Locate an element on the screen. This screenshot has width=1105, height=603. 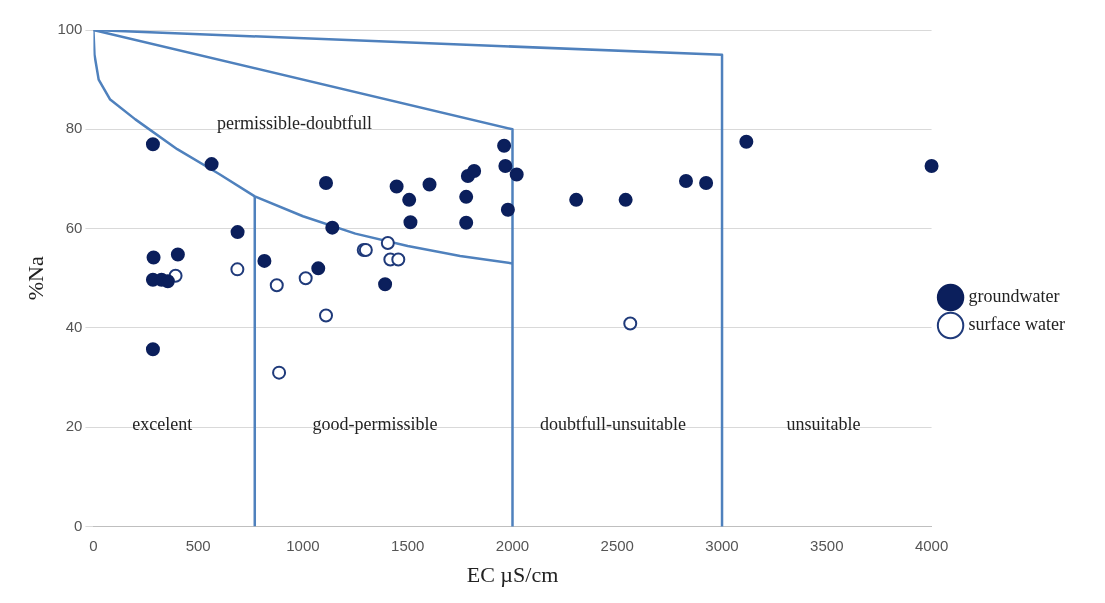
y-tick-label: 80 is located at coordinates (74, 128).